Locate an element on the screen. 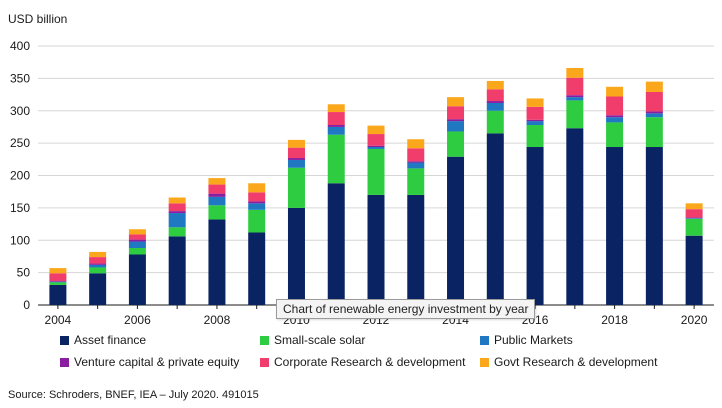 This screenshot has height=408, width=722. legend-label: Corporate Research & development is located at coordinates (370, 362).